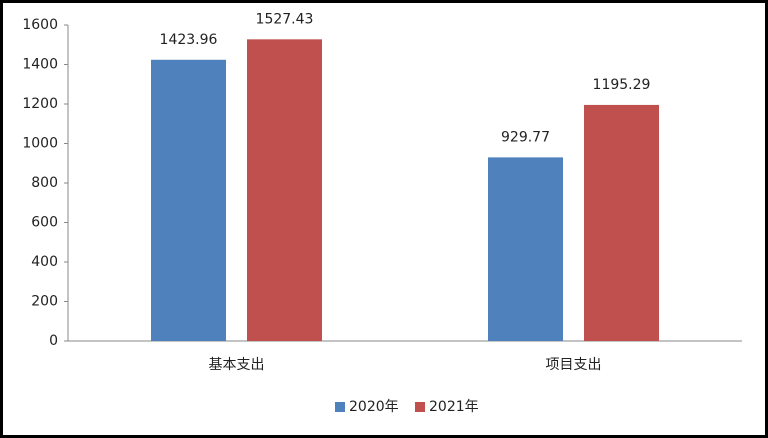 The image size is (768, 438). I want to click on y-tick-label: 1200, so click(40, 104).